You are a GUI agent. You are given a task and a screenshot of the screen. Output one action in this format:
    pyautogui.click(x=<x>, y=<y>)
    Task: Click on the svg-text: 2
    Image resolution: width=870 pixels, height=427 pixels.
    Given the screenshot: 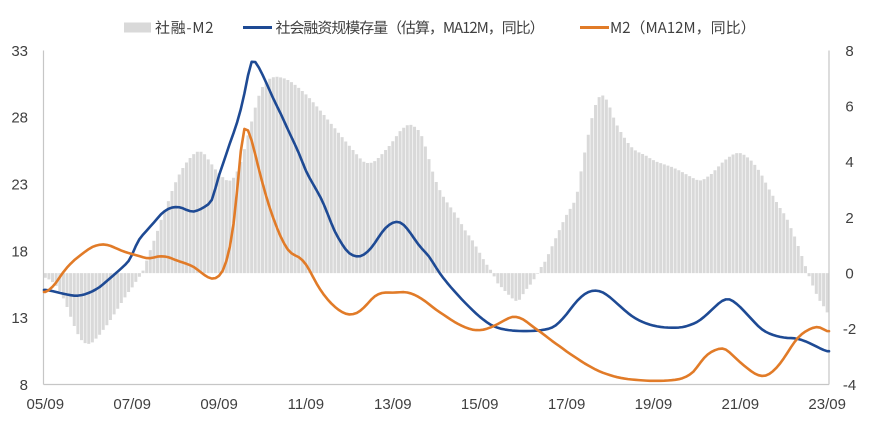 What is the action you would take?
    pyautogui.click(x=849, y=218)
    